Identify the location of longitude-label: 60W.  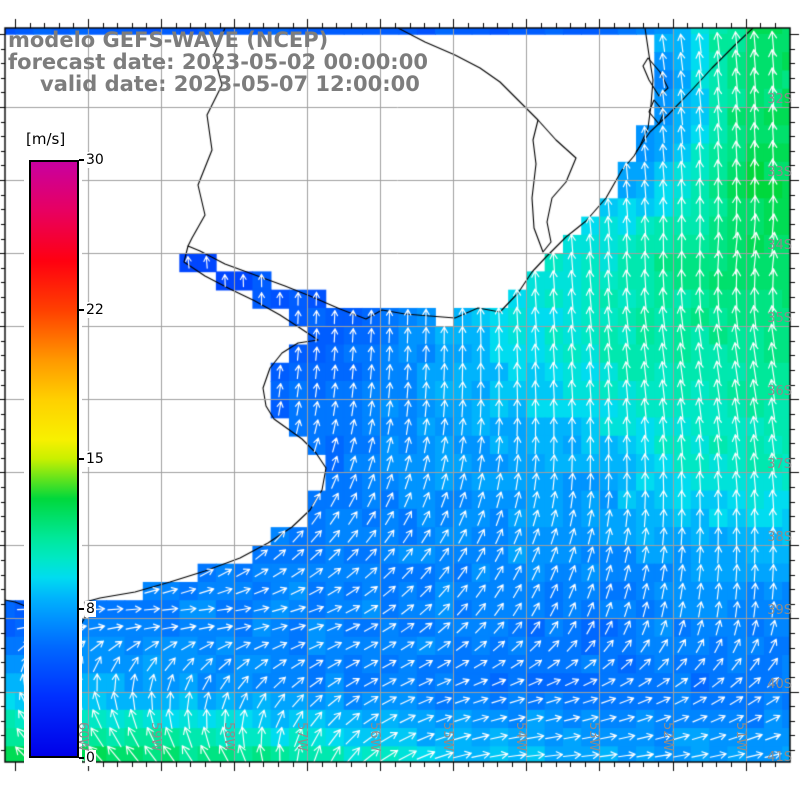
(82, 737).